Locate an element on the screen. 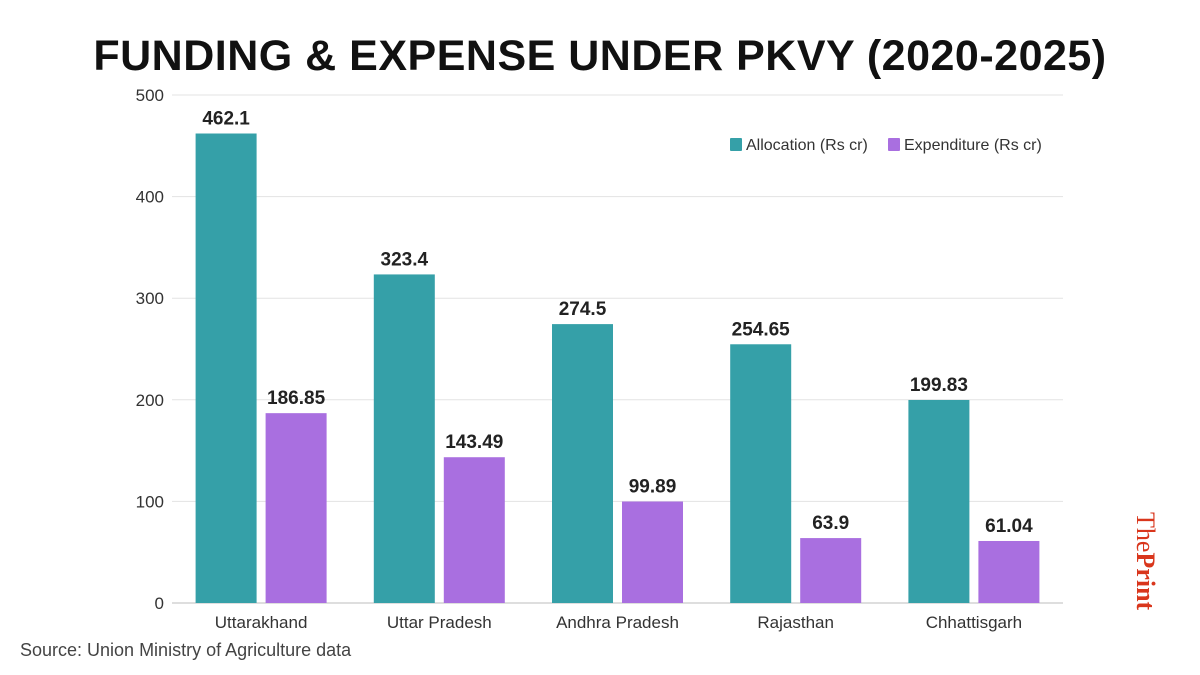 Image resolution: width=1200 pixels, height=675 pixels. y-tick-label: 200 is located at coordinates (150, 400).